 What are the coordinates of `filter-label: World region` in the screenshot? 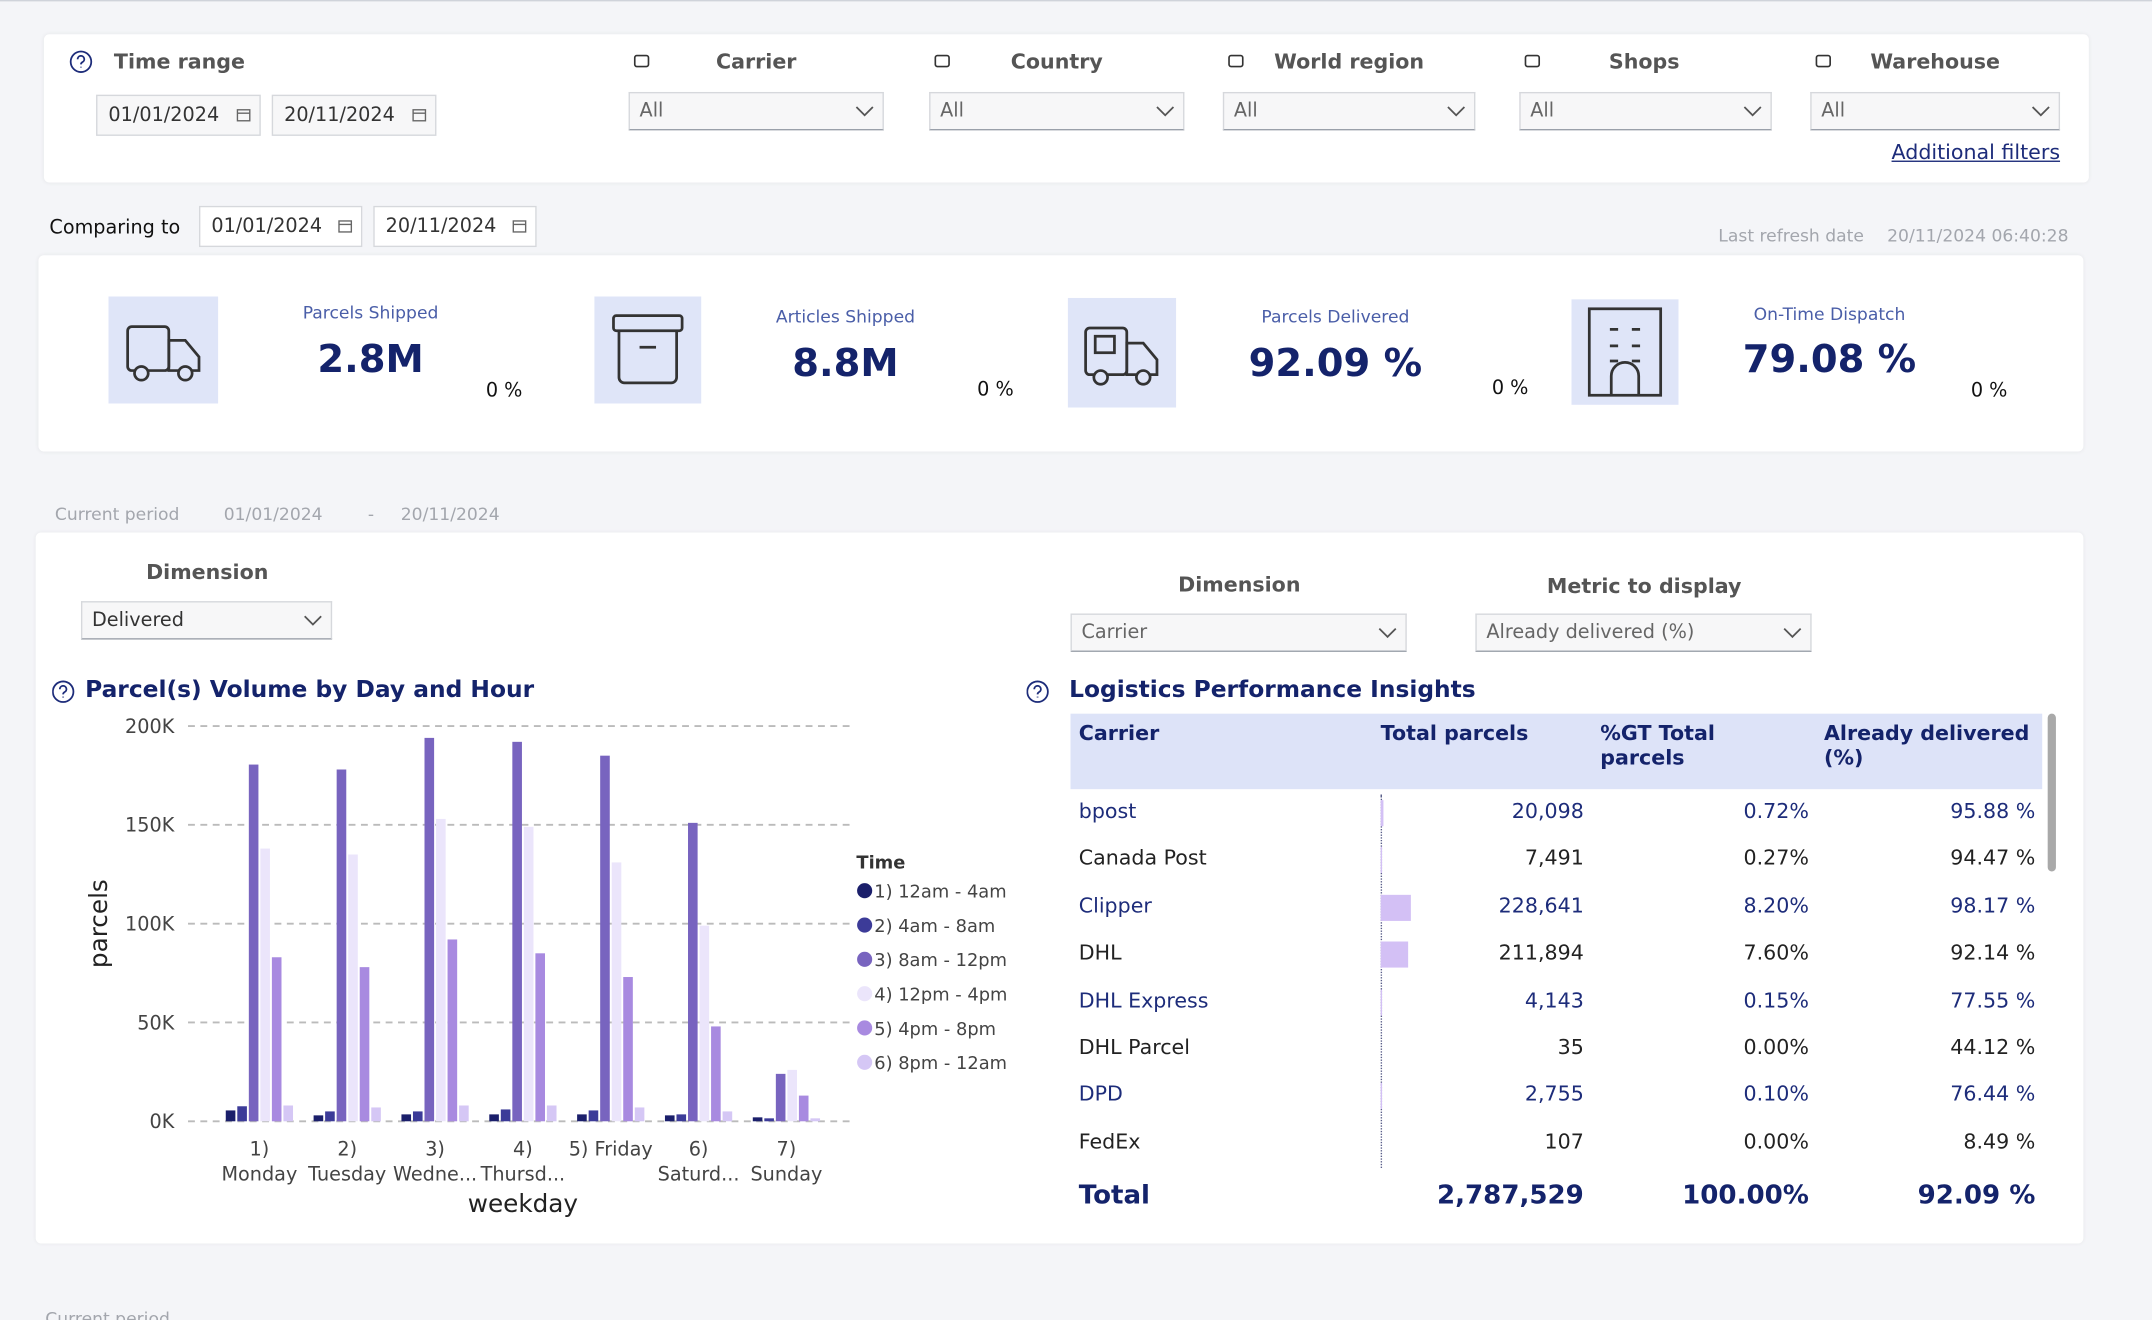 It's located at (1349, 61).